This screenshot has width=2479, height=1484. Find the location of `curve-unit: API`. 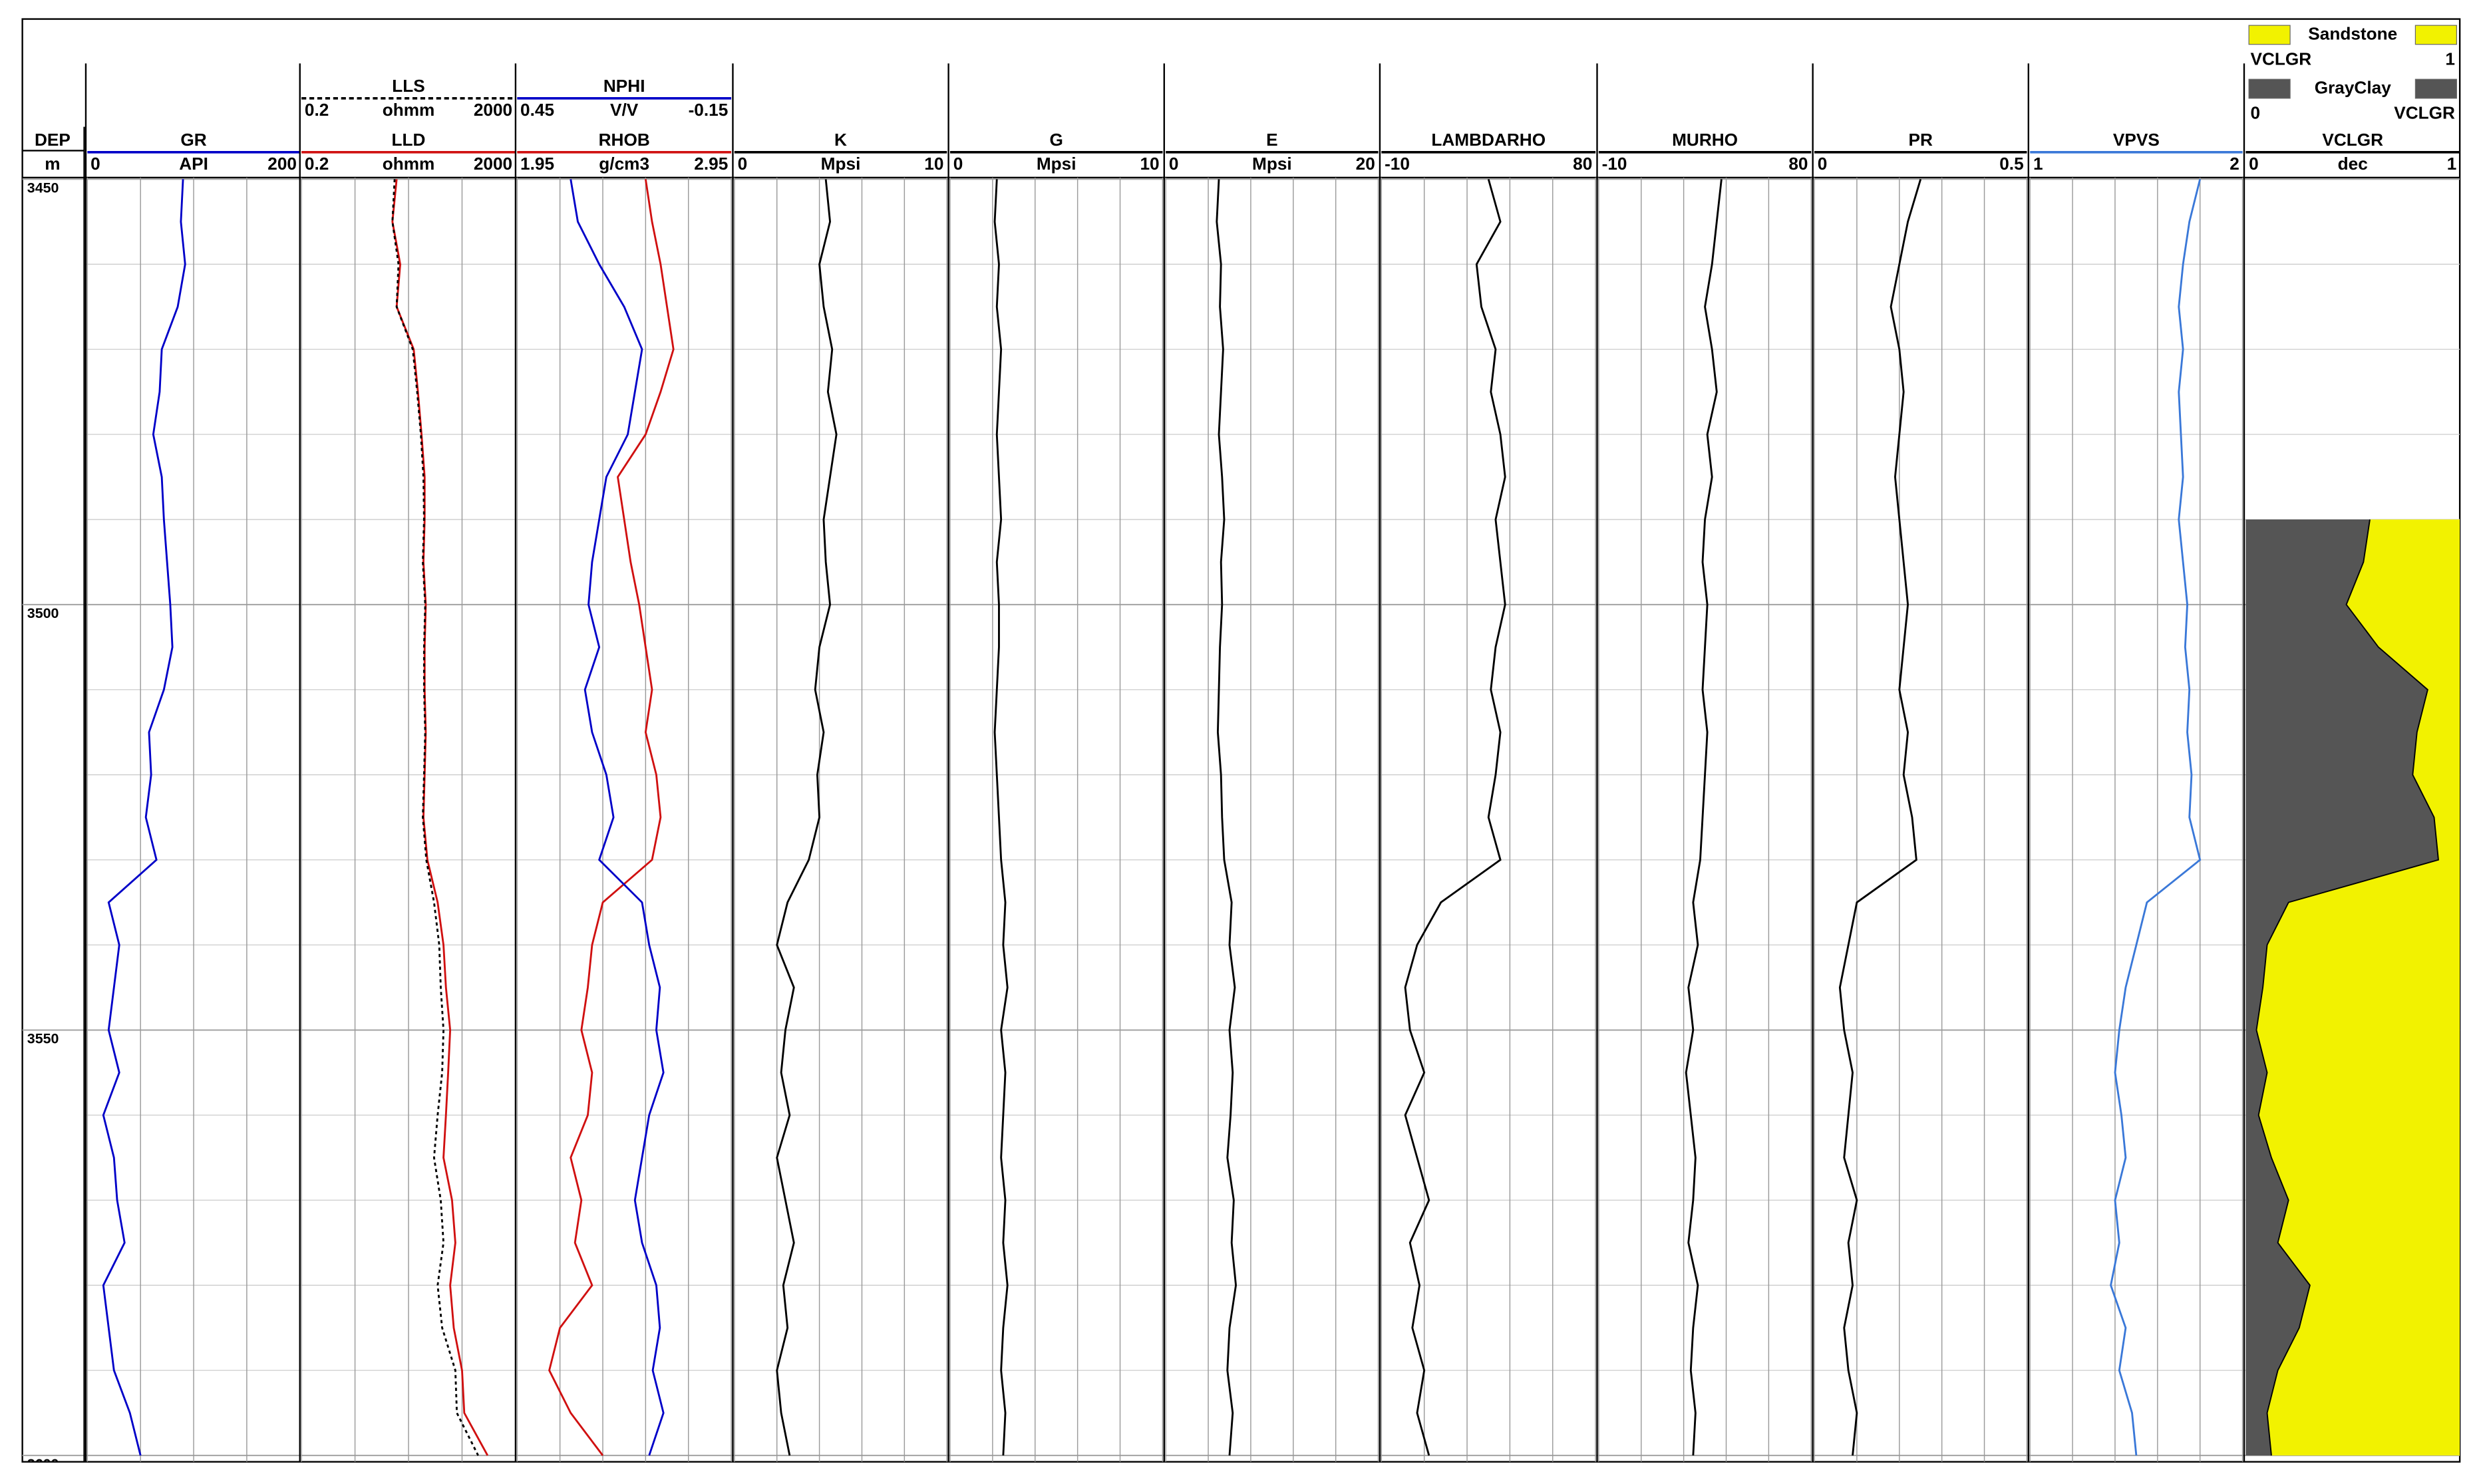

curve-unit: API is located at coordinates (193, 164).